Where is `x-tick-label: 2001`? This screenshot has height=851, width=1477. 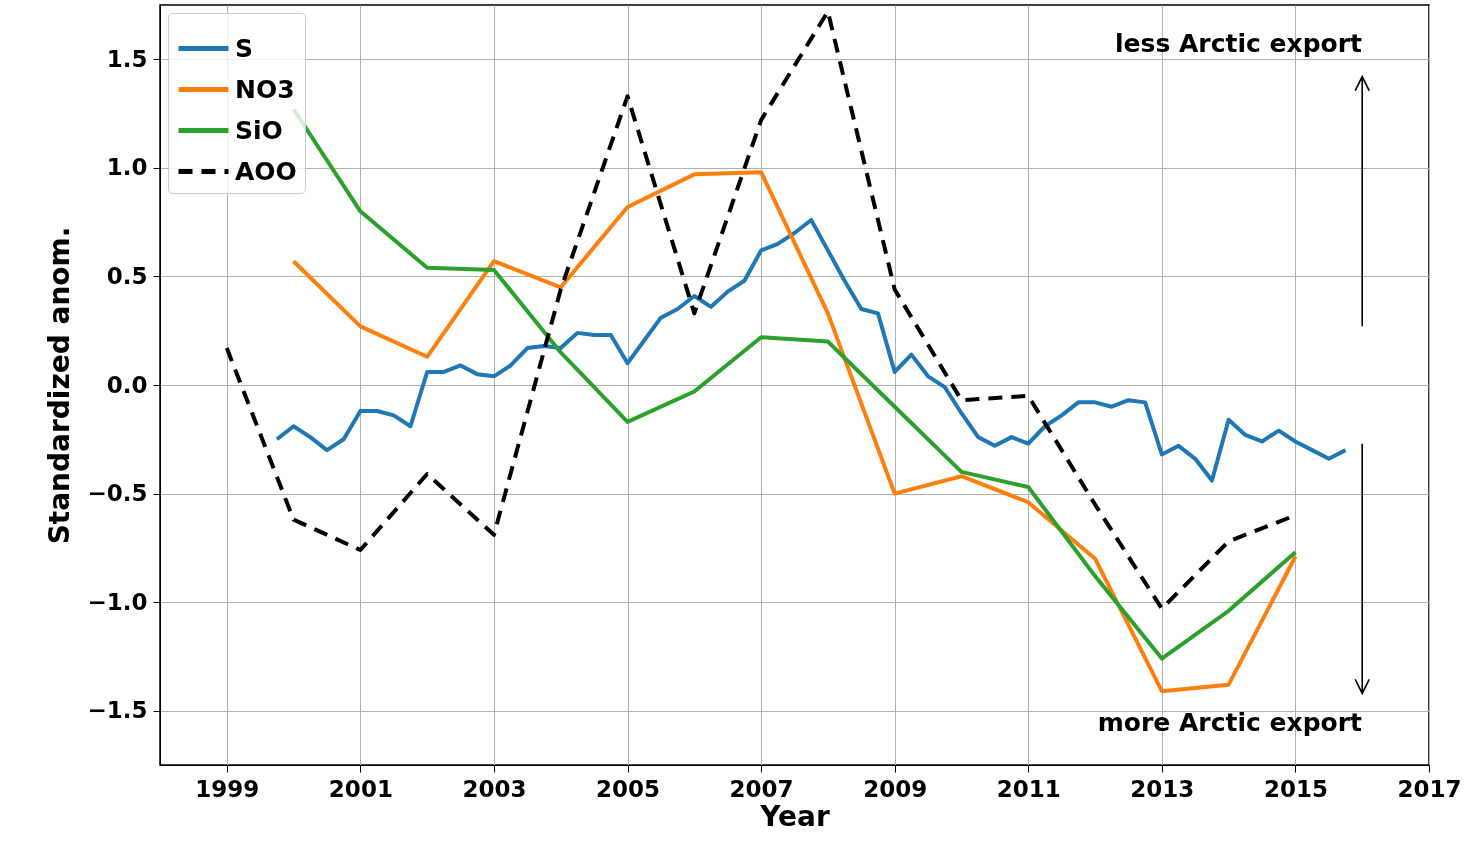 x-tick-label: 2001 is located at coordinates (360, 788).